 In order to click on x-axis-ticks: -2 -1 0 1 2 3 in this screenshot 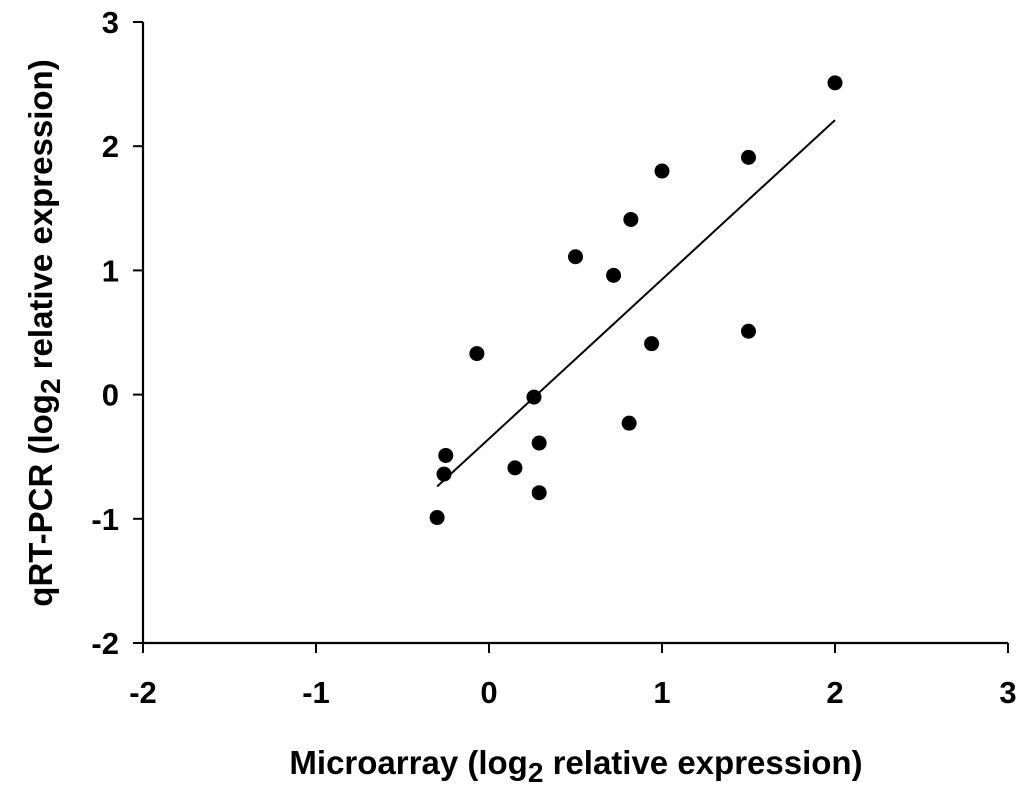, I will do `click(573, 676)`.